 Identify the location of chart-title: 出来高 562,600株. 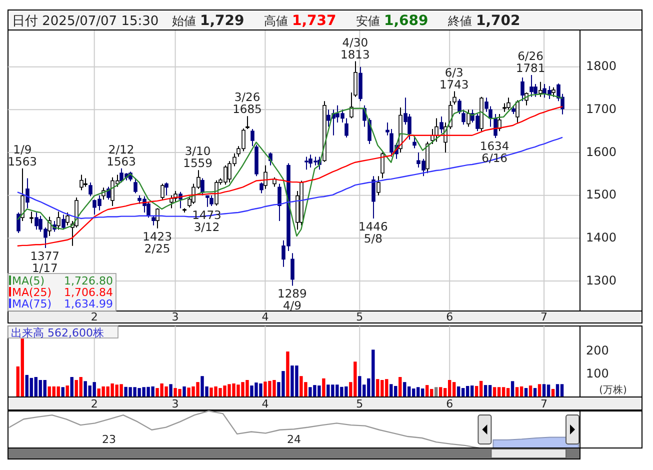
(57, 333).